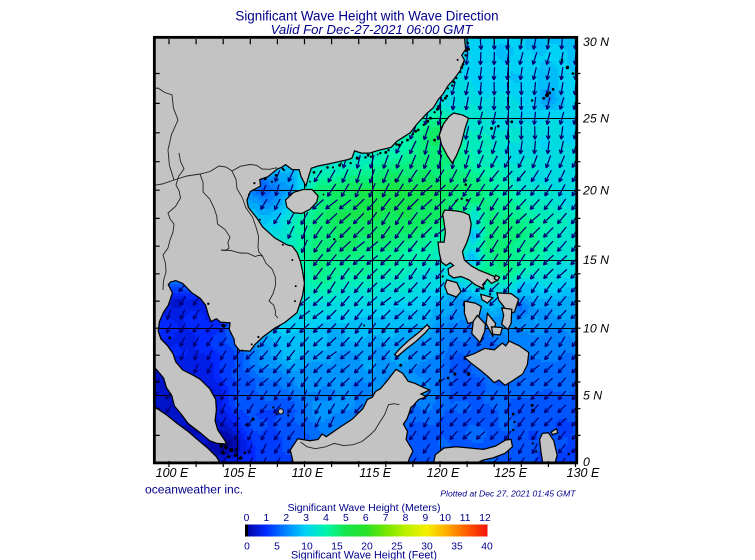 This screenshot has width=755, height=560. Describe the element at coordinates (239, 473) in the screenshot. I see `svg-text: 105 E` at that location.